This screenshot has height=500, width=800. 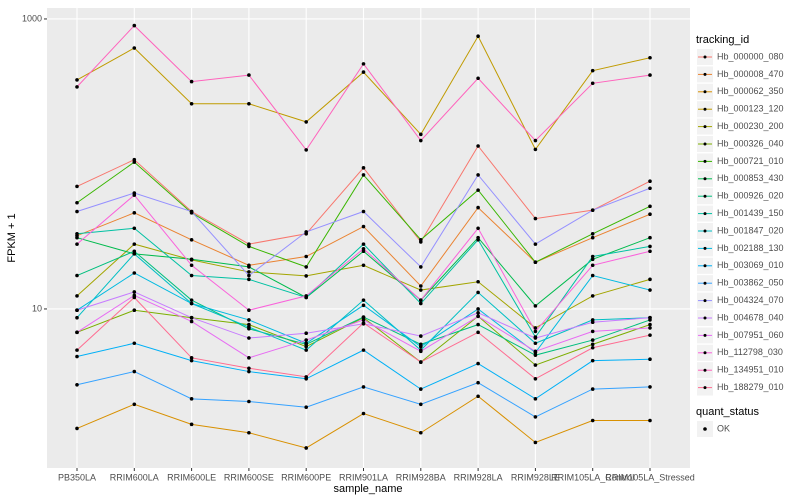 What do you see at coordinates (750, 230) in the screenshot?
I see `legend-label: Hb_001847_020` at bounding box center [750, 230].